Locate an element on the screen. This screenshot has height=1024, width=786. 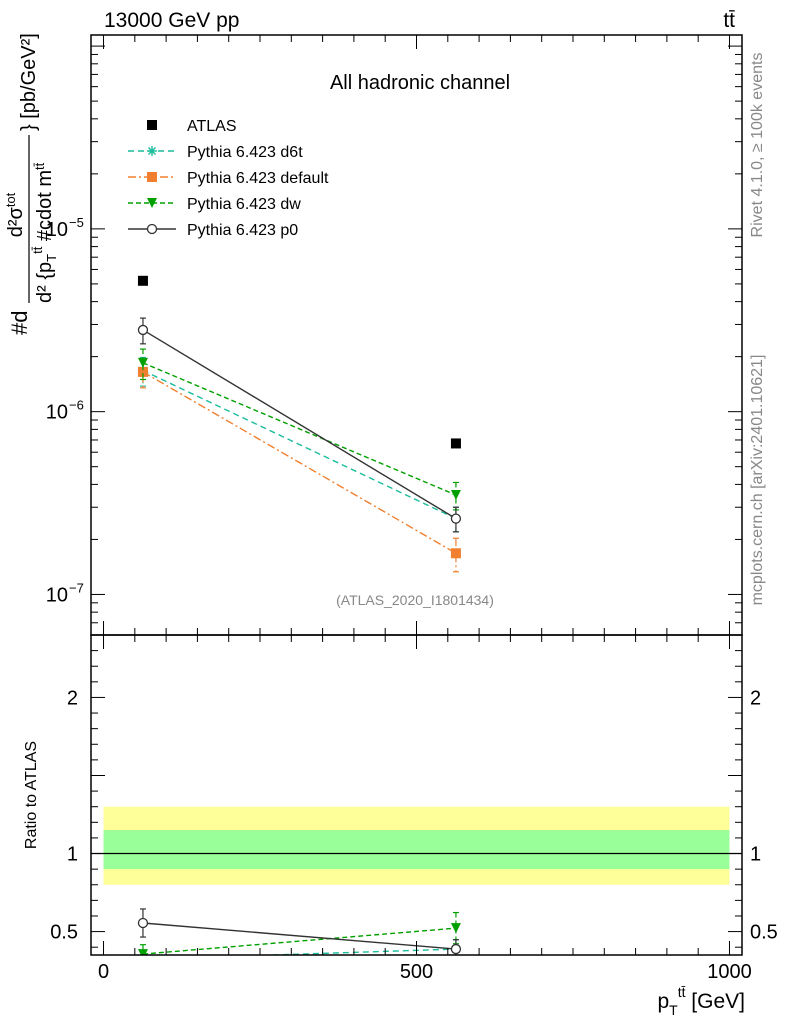
legend-label-4: Pythia 6.423 p0 is located at coordinates (242, 230).